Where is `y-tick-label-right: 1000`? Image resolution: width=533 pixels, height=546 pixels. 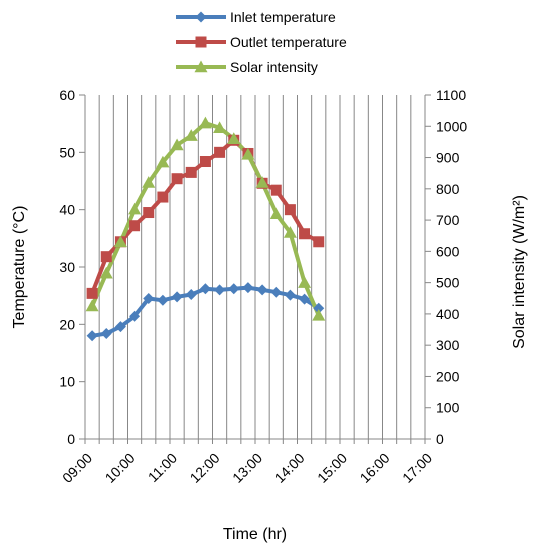 y-tick-label-right: 1000 is located at coordinates (451, 126).